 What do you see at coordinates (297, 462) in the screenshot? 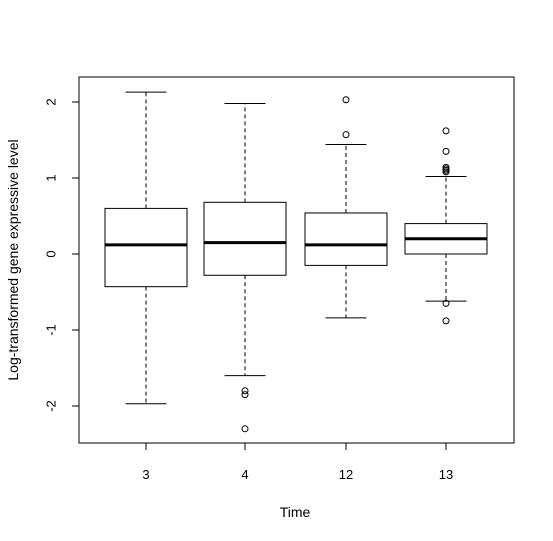
I see `x-axis: 3 4 12 13` at bounding box center [297, 462].